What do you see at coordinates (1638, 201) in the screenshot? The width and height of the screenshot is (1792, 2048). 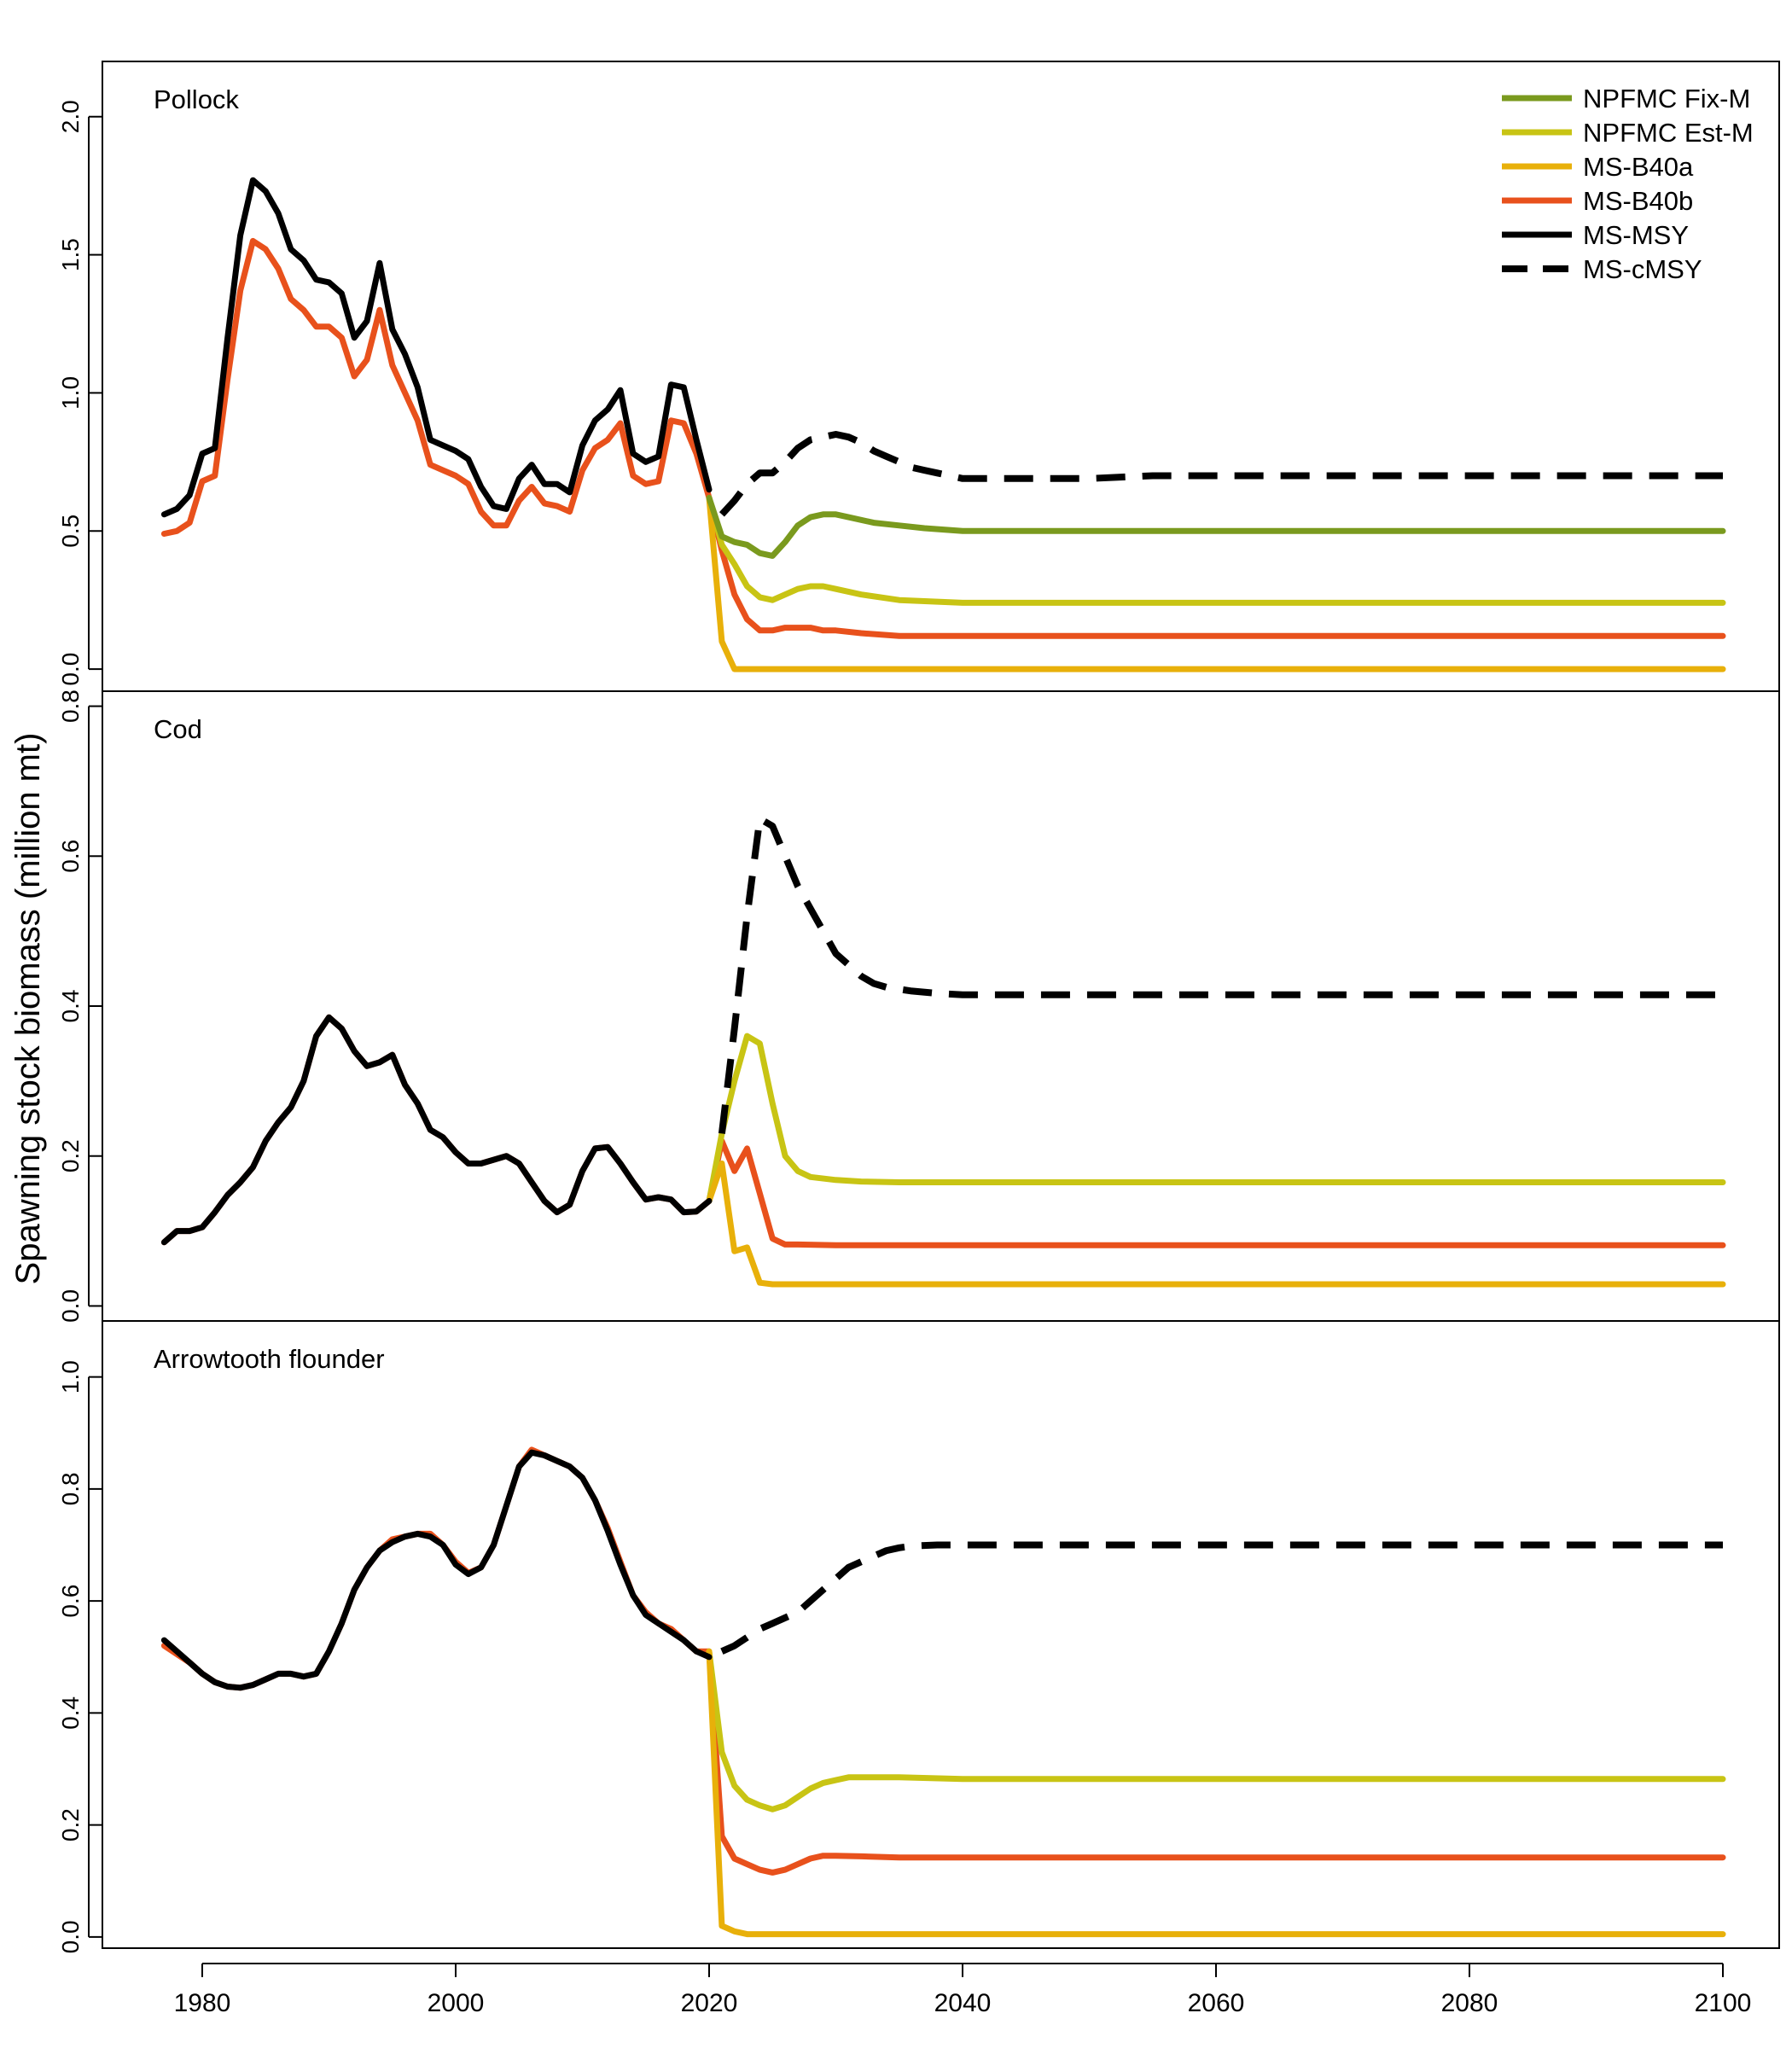 I see `legend-label: MS-B40b` at bounding box center [1638, 201].